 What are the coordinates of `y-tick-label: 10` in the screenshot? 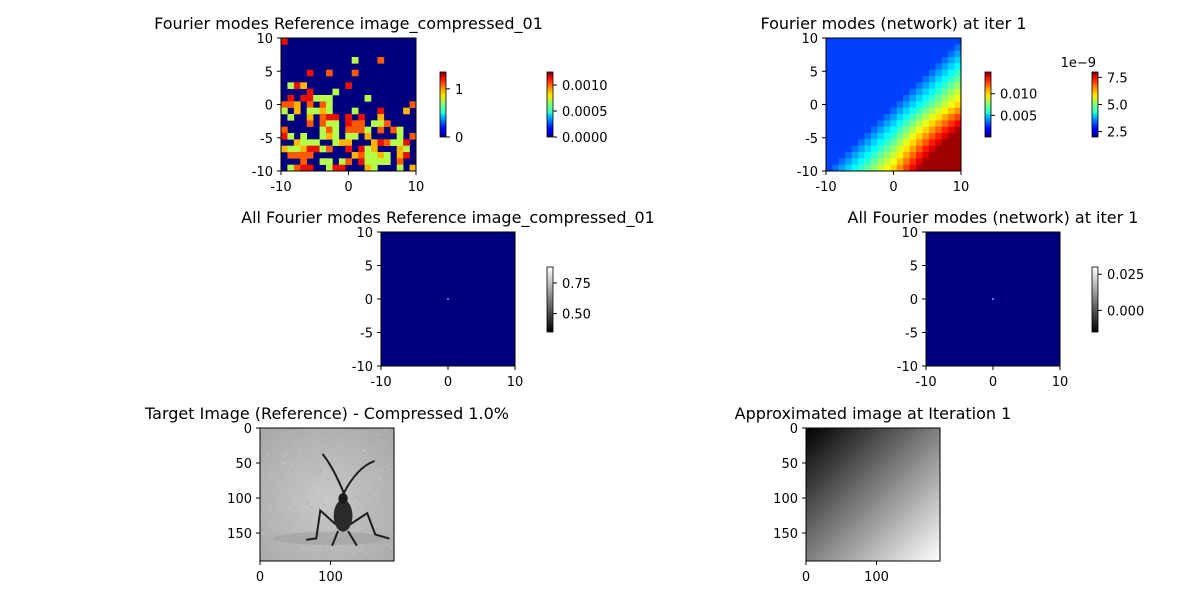 It's located at (364, 233).